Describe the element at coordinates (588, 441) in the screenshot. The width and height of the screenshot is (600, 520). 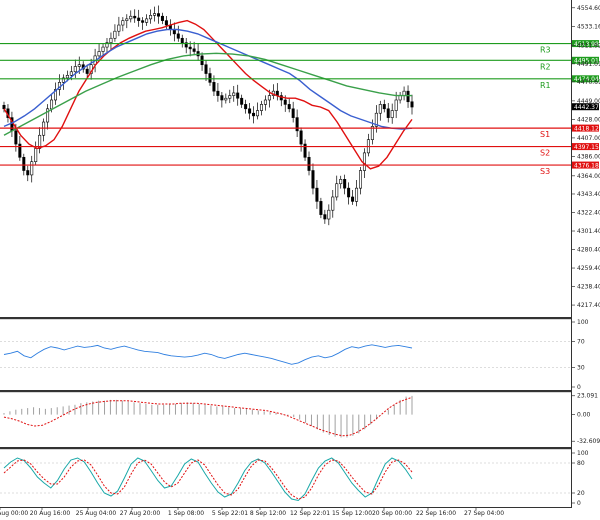
I see `indicator-tick-label: -32.609` at that location.